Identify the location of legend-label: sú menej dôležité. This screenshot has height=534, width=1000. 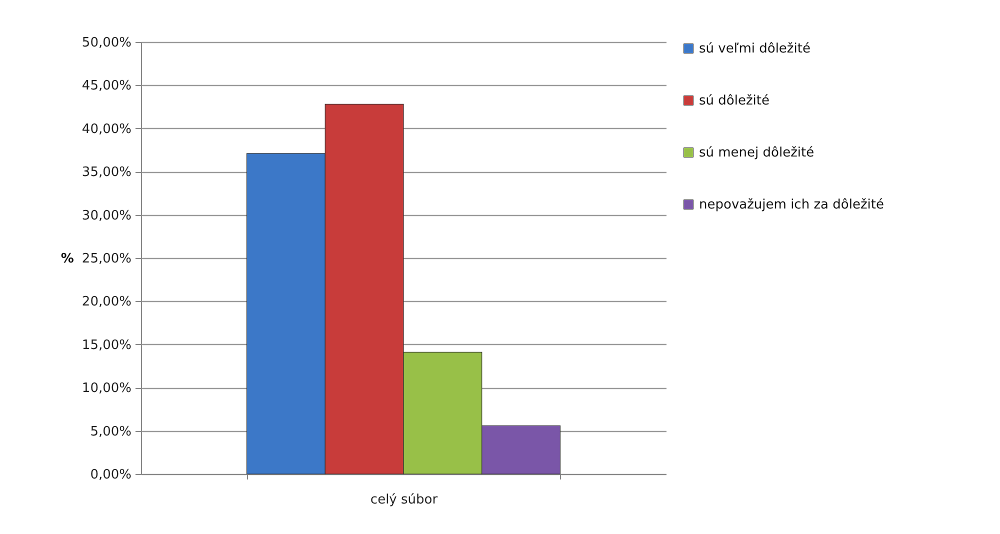
(756, 153).